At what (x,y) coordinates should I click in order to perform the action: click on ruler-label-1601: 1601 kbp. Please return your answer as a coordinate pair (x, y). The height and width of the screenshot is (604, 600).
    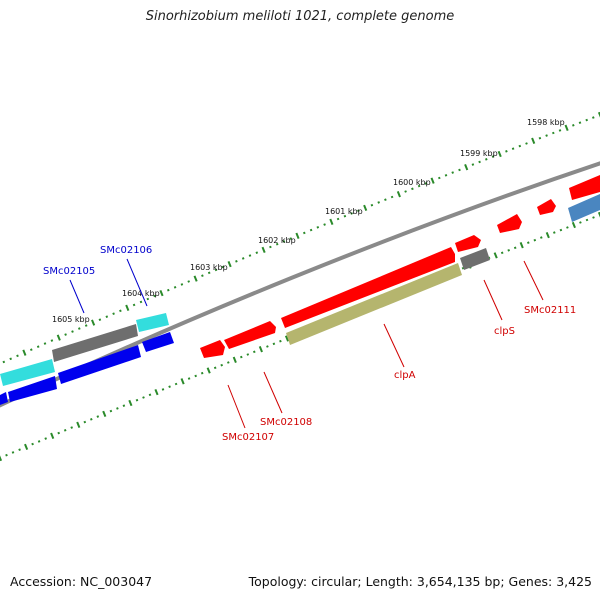
    Looking at the image, I should click on (344, 211).